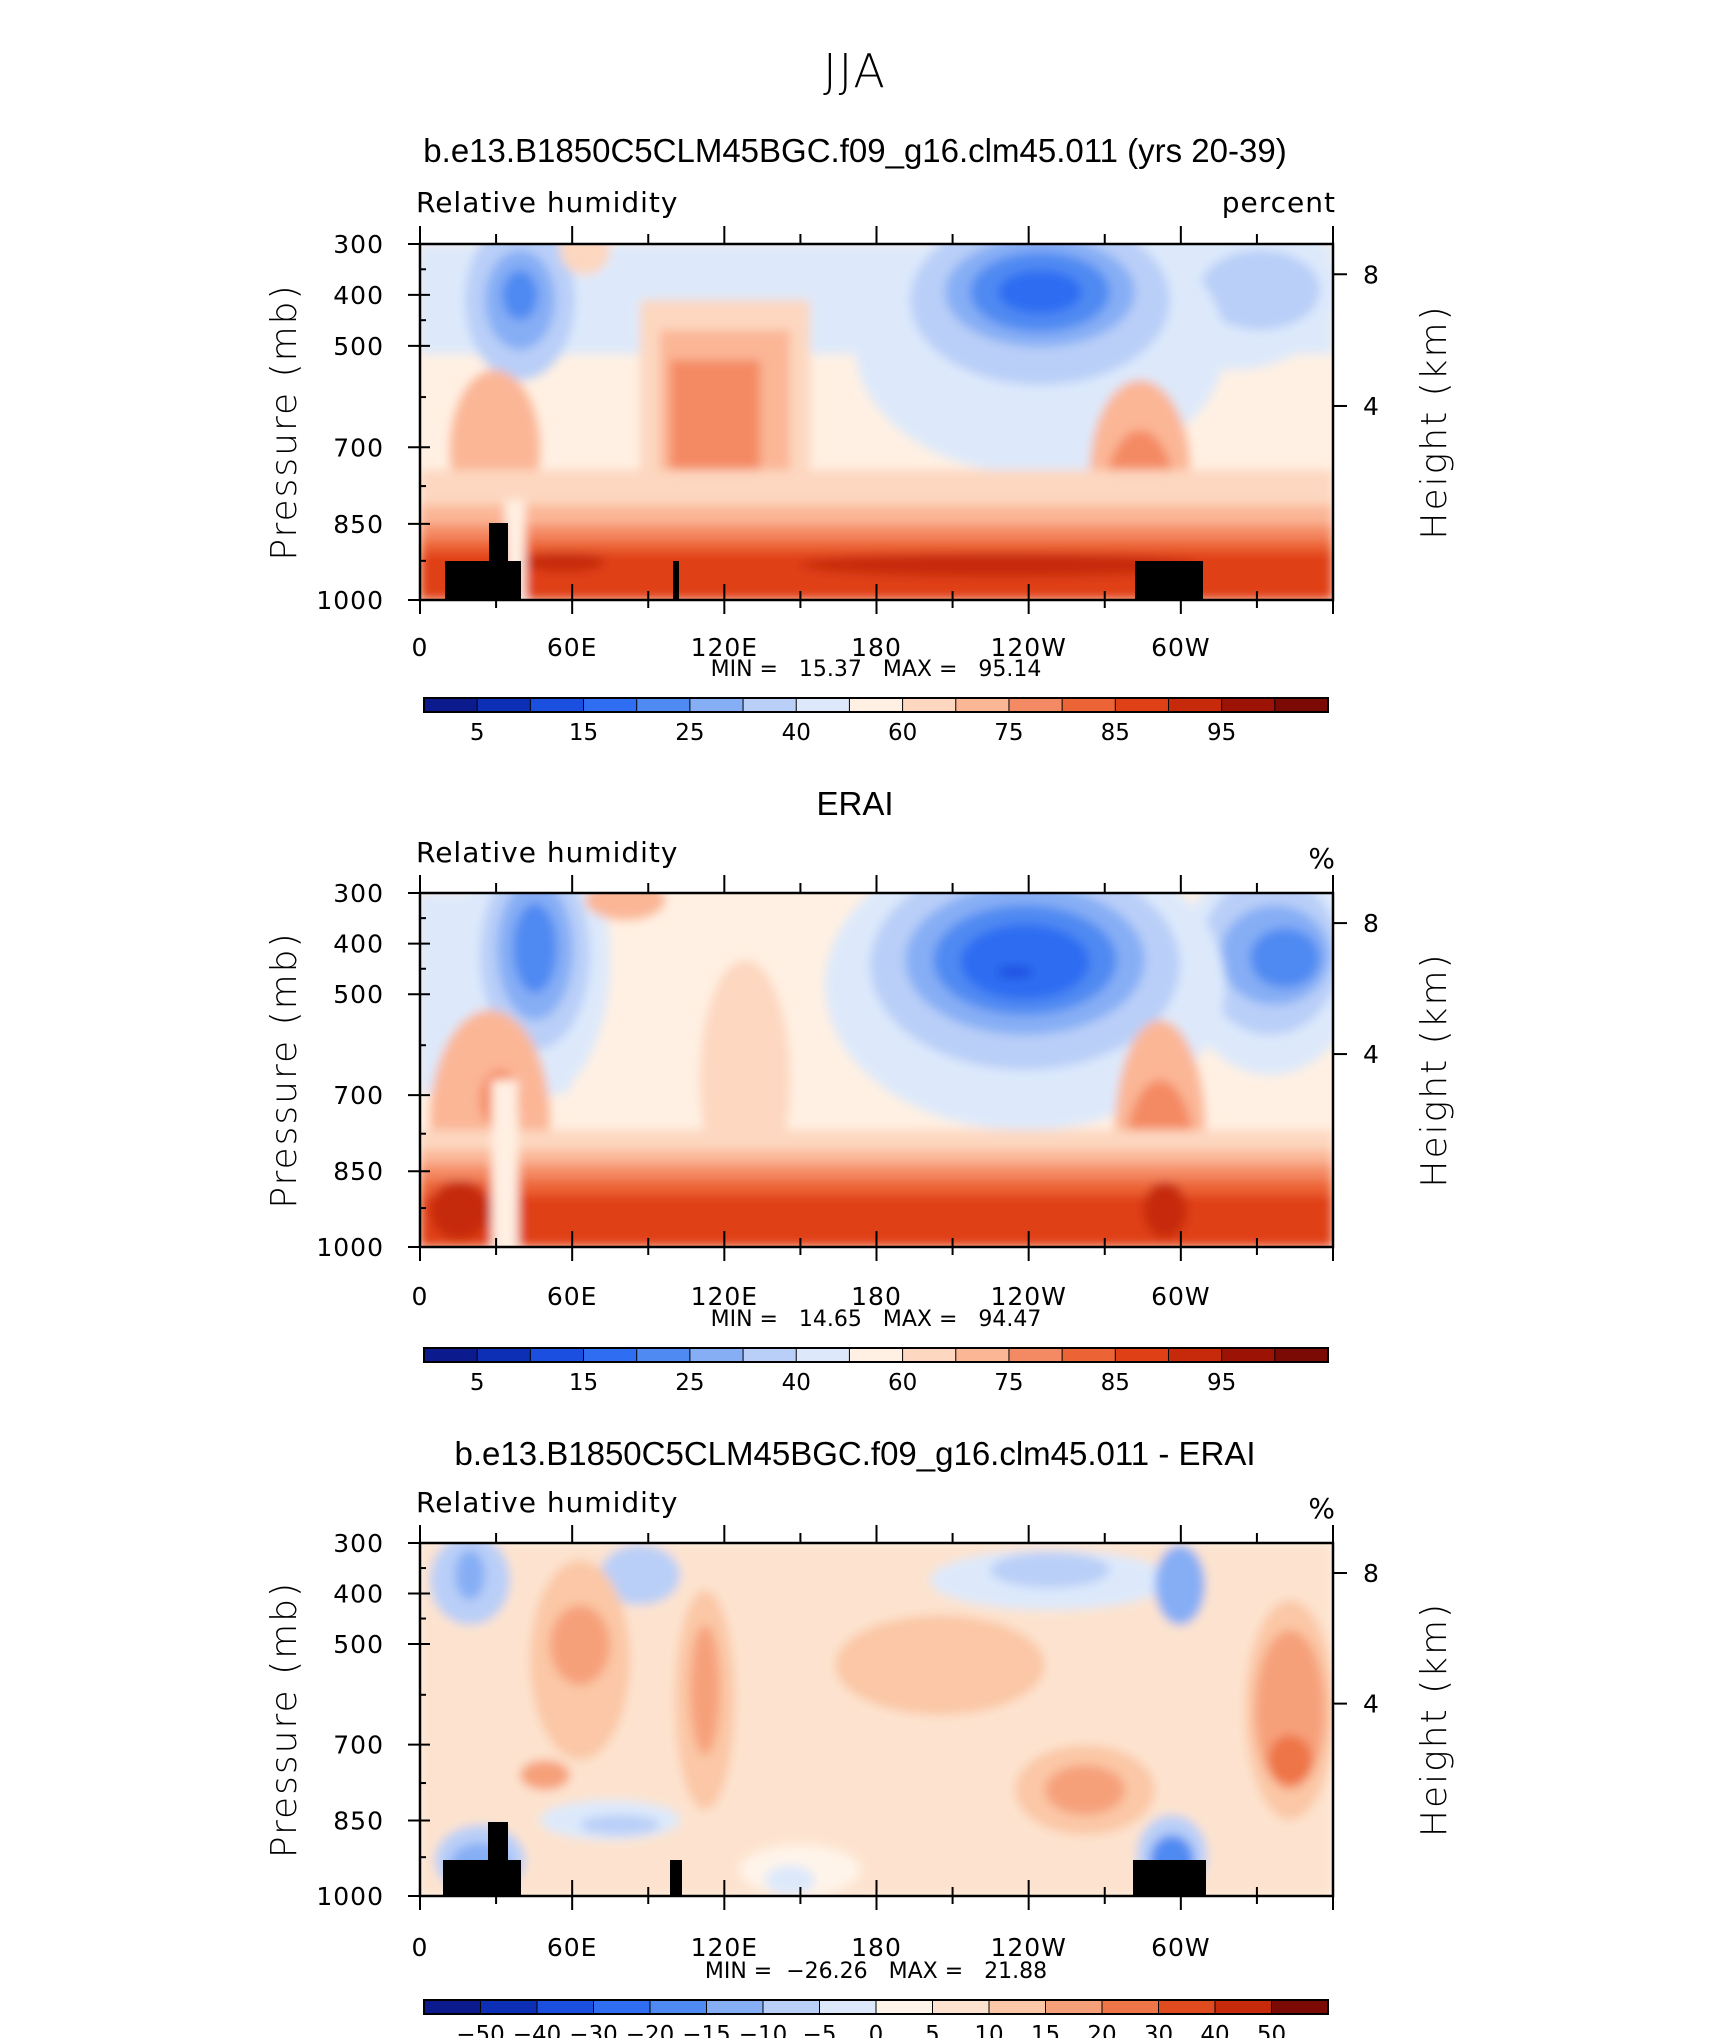  What do you see at coordinates (1271, 2030) in the screenshot?
I see `panel-3-colorbar-label: 50` at bounding box center [1271, 2030].